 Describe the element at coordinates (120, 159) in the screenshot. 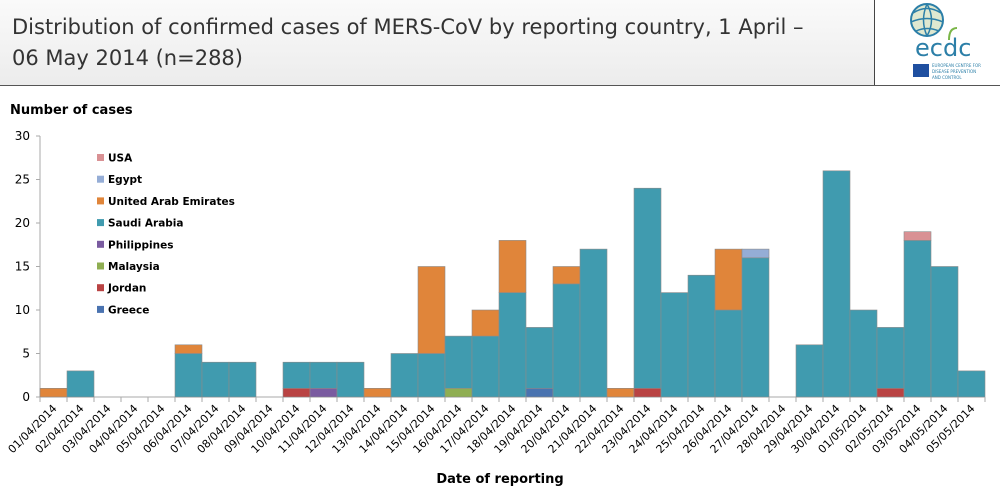

I see `legend-label: USA` at that location.